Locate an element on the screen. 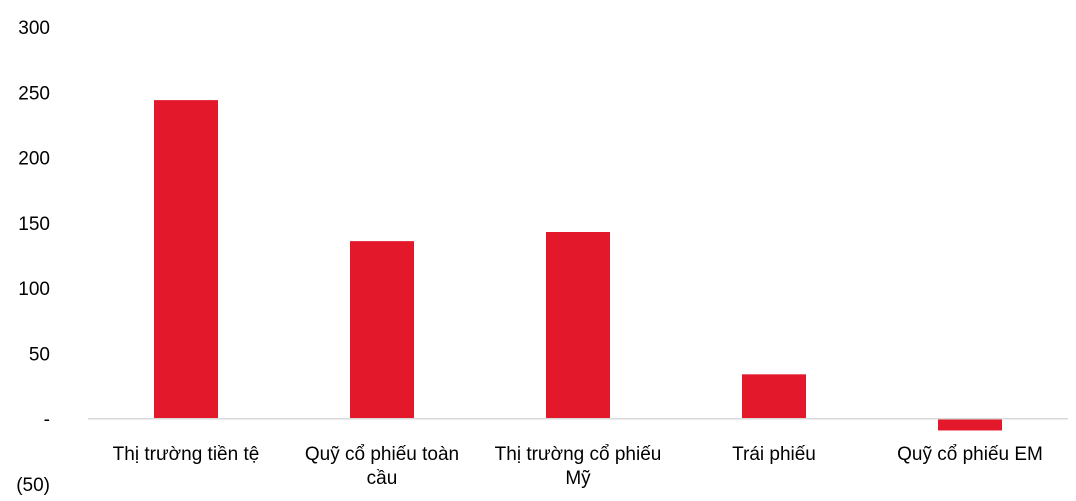 Image resolution: width=1076 pixels, height=501 pixels. x-category-label: Thị trường cổ phiếu Mỹ is located at coordinates (578, 466).